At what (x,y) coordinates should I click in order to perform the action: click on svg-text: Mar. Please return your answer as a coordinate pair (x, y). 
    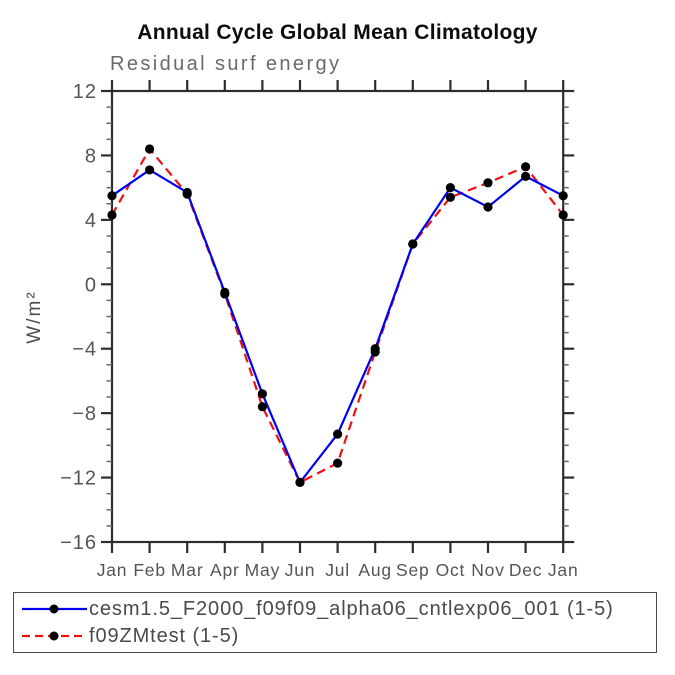
    Looking at the image, I should click on (187, 570).